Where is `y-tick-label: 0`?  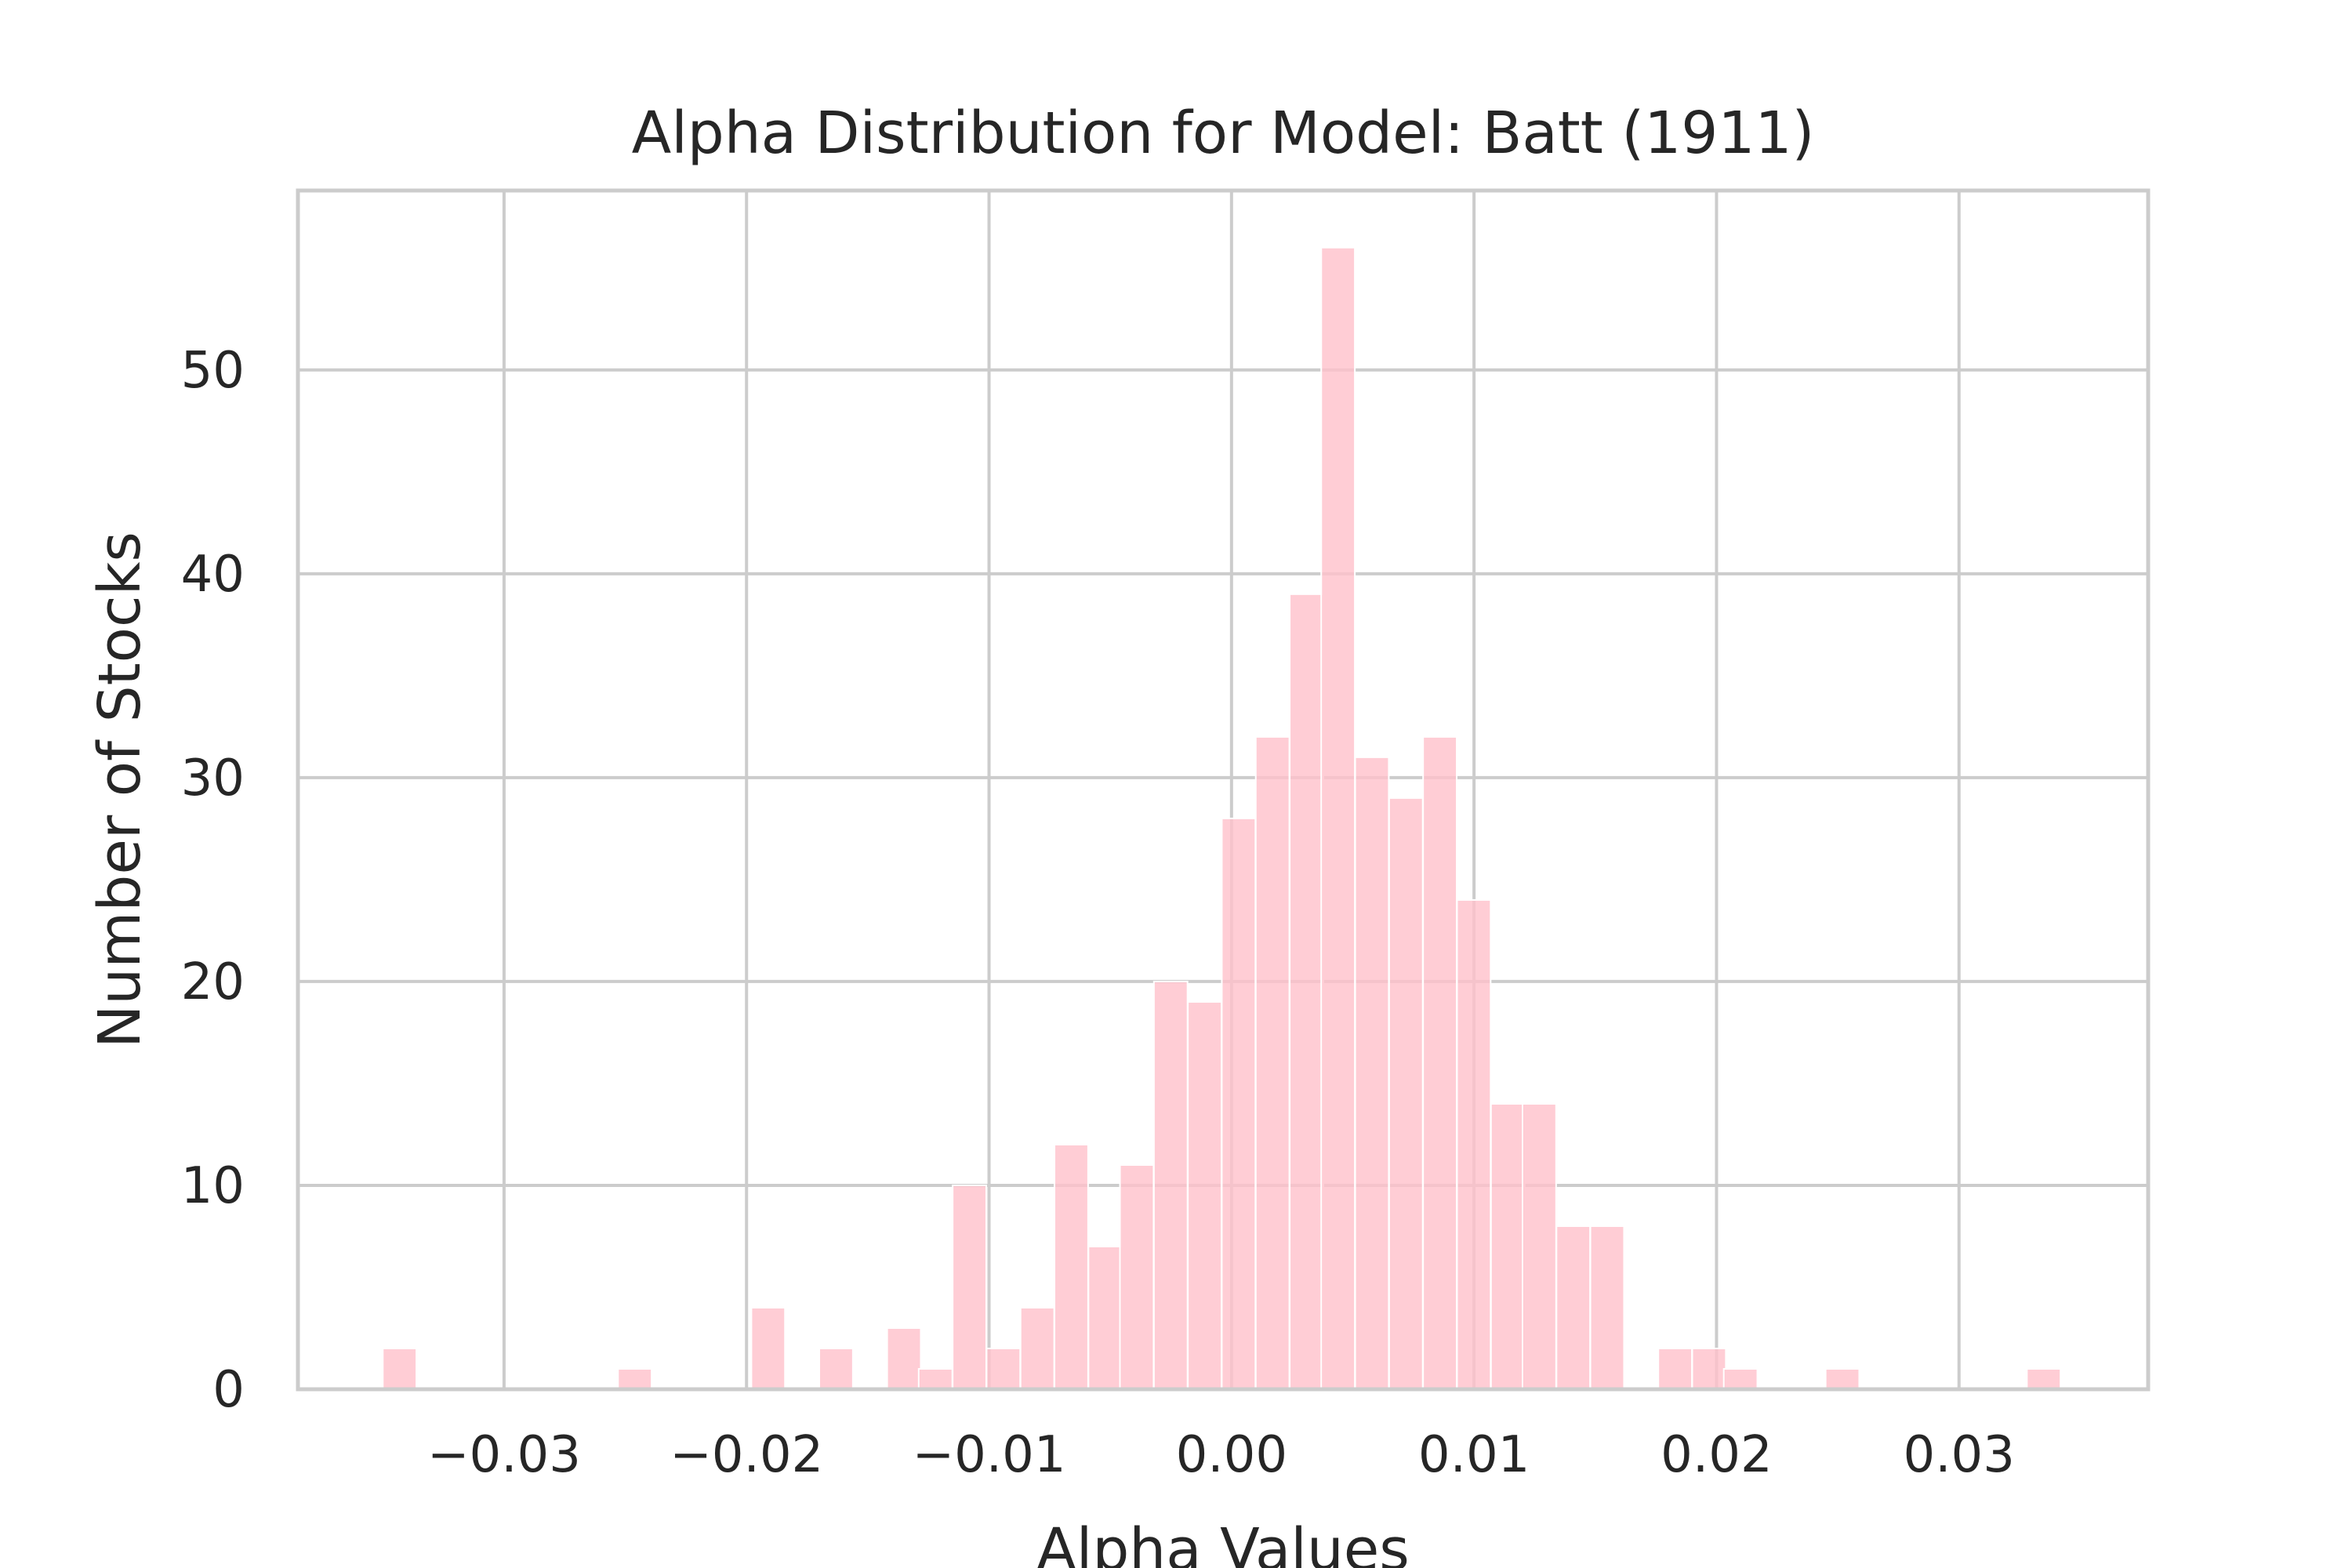 y-tick-label: 0 is located at coordinates (229, 1390).